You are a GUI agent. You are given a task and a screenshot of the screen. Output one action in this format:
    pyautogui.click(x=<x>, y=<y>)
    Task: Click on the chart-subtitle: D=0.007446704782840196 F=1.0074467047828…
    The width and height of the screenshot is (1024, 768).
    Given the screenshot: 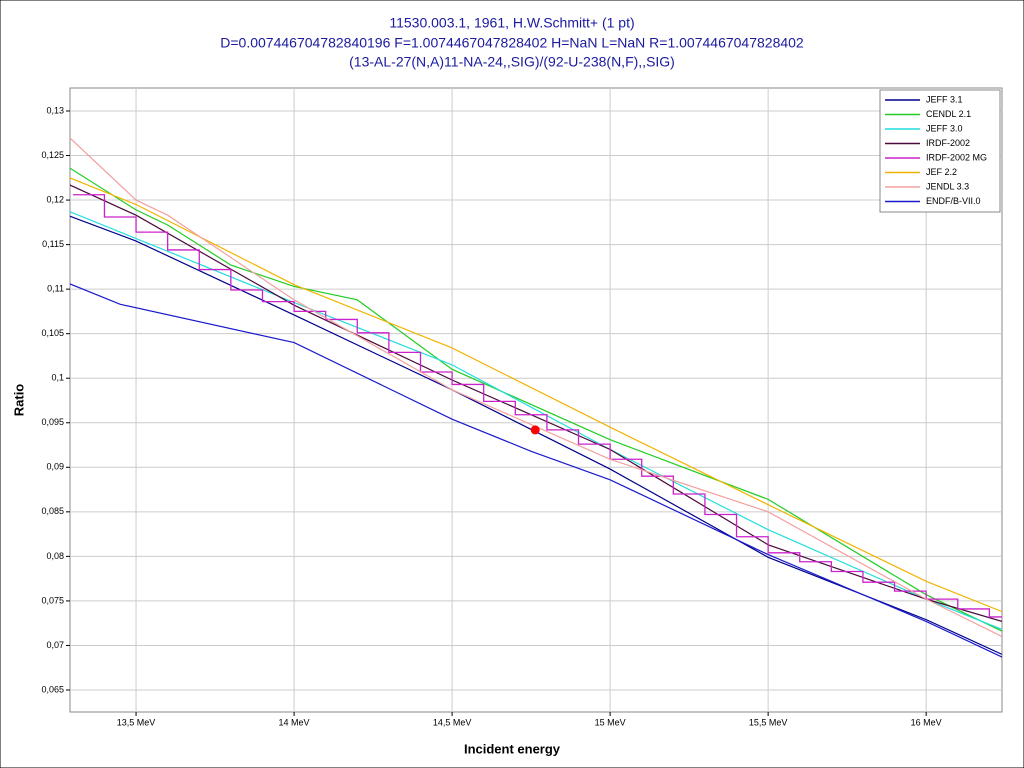 What is the action you would take?
    pyautogui.click(x=512, y=43)
    